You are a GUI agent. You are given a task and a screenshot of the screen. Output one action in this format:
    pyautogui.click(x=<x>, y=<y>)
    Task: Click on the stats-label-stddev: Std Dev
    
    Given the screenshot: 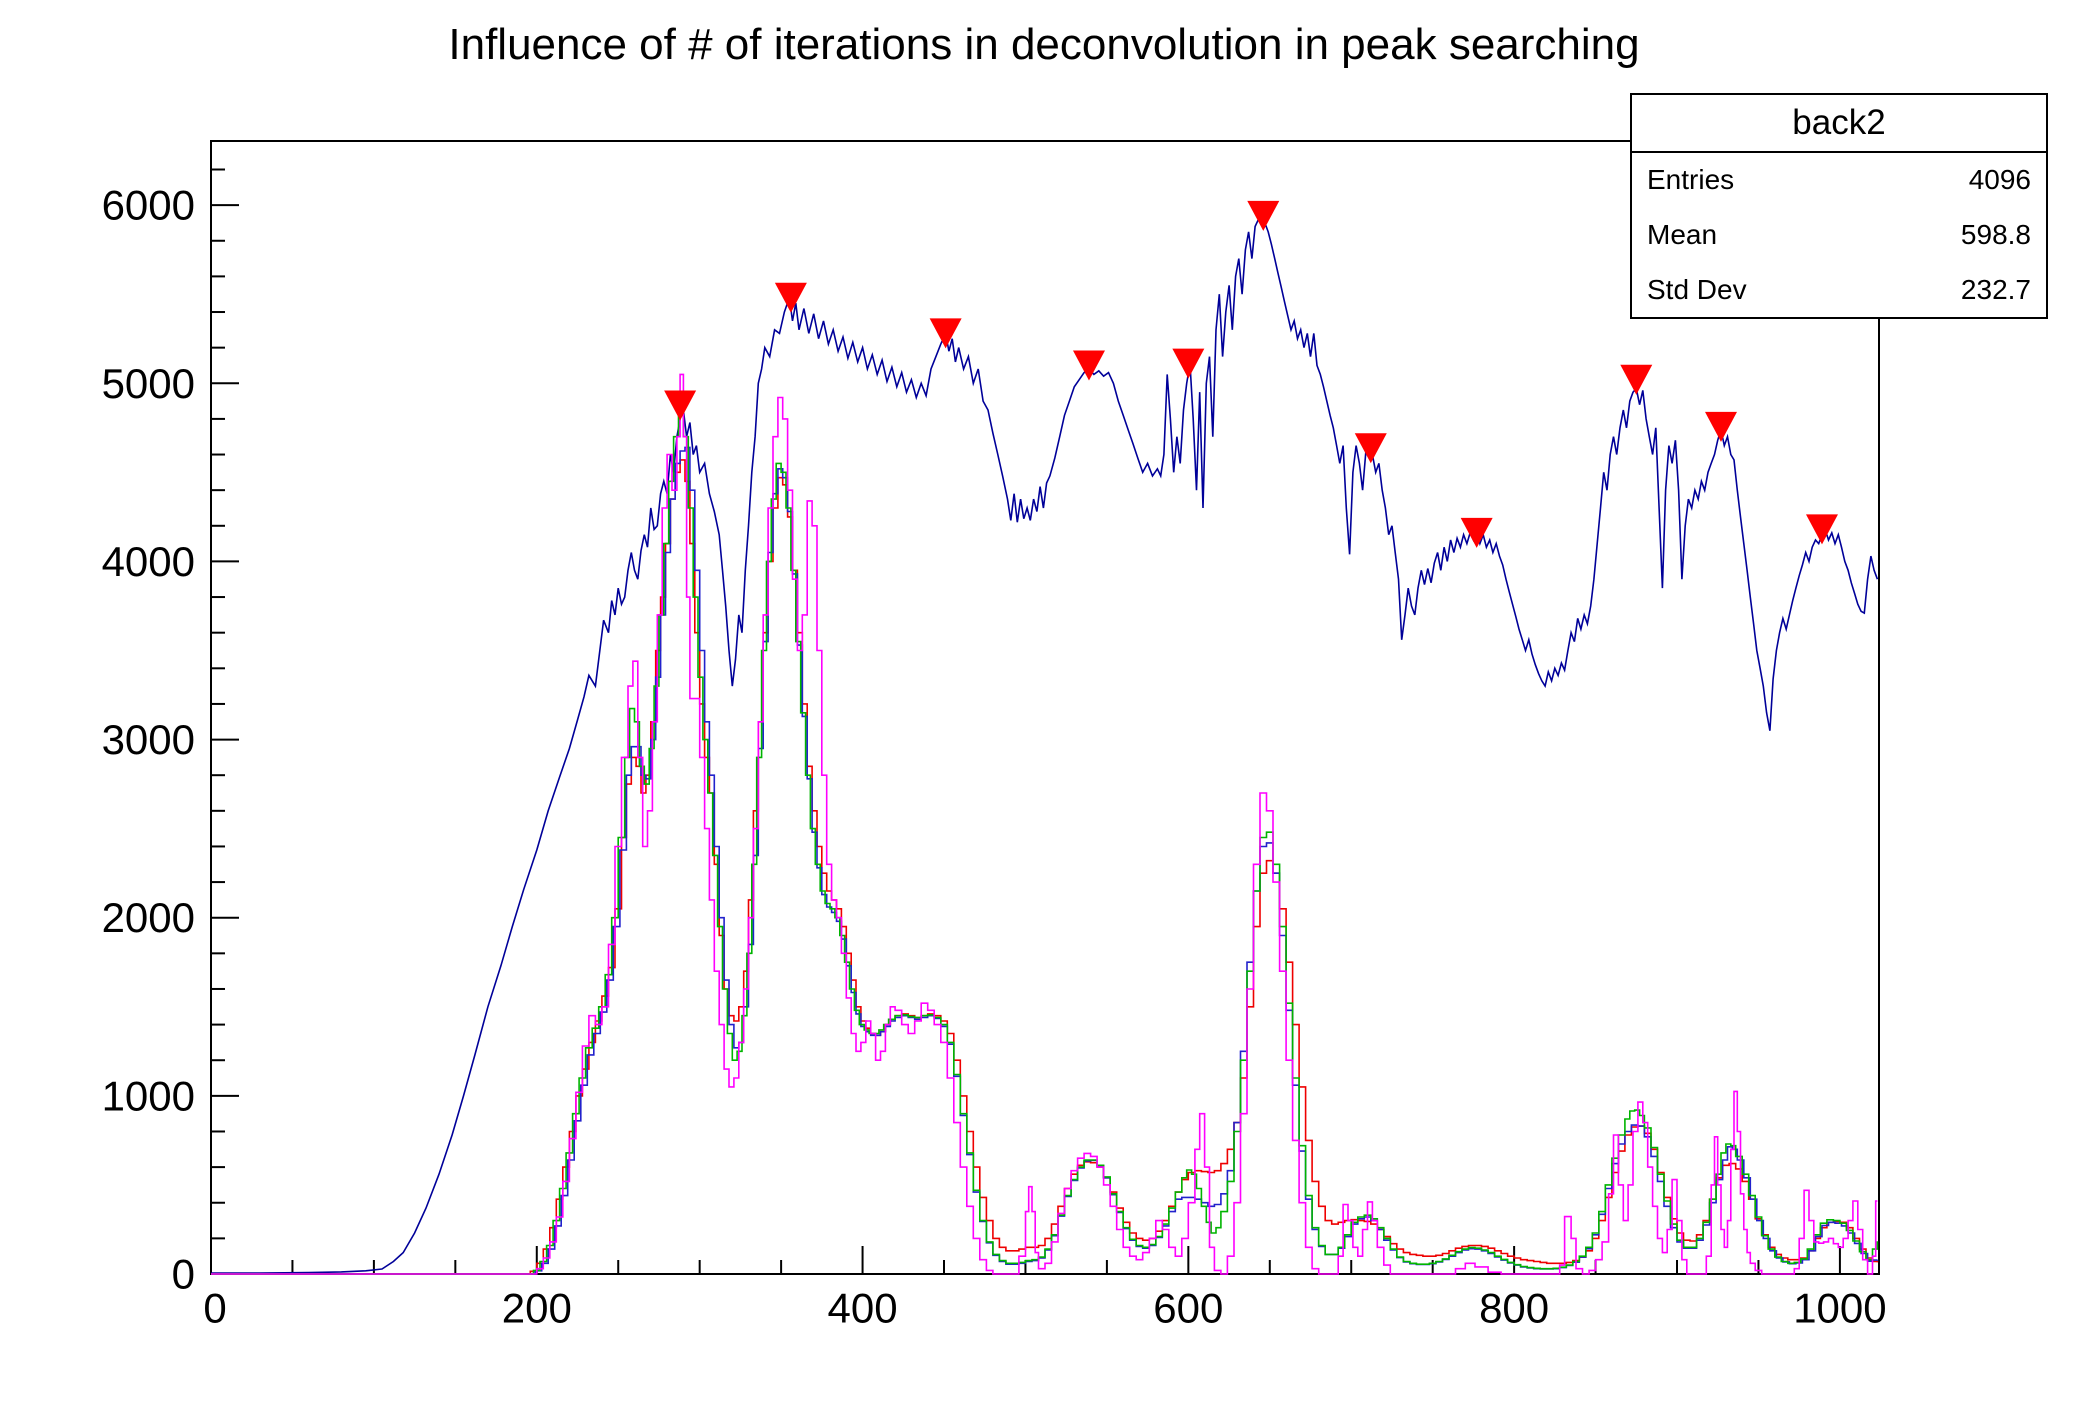 What is the action you would take?
    pyautogui.click(x=1697, y=289)
    